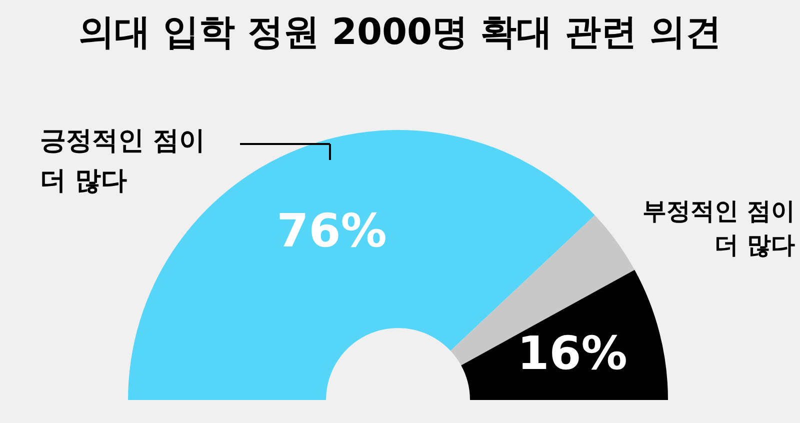 The image size is (800, 423). What do you see at coordinates (572, 353) in the screenshot?
I see `data-label: 16%` at bounding box center [572, 353].